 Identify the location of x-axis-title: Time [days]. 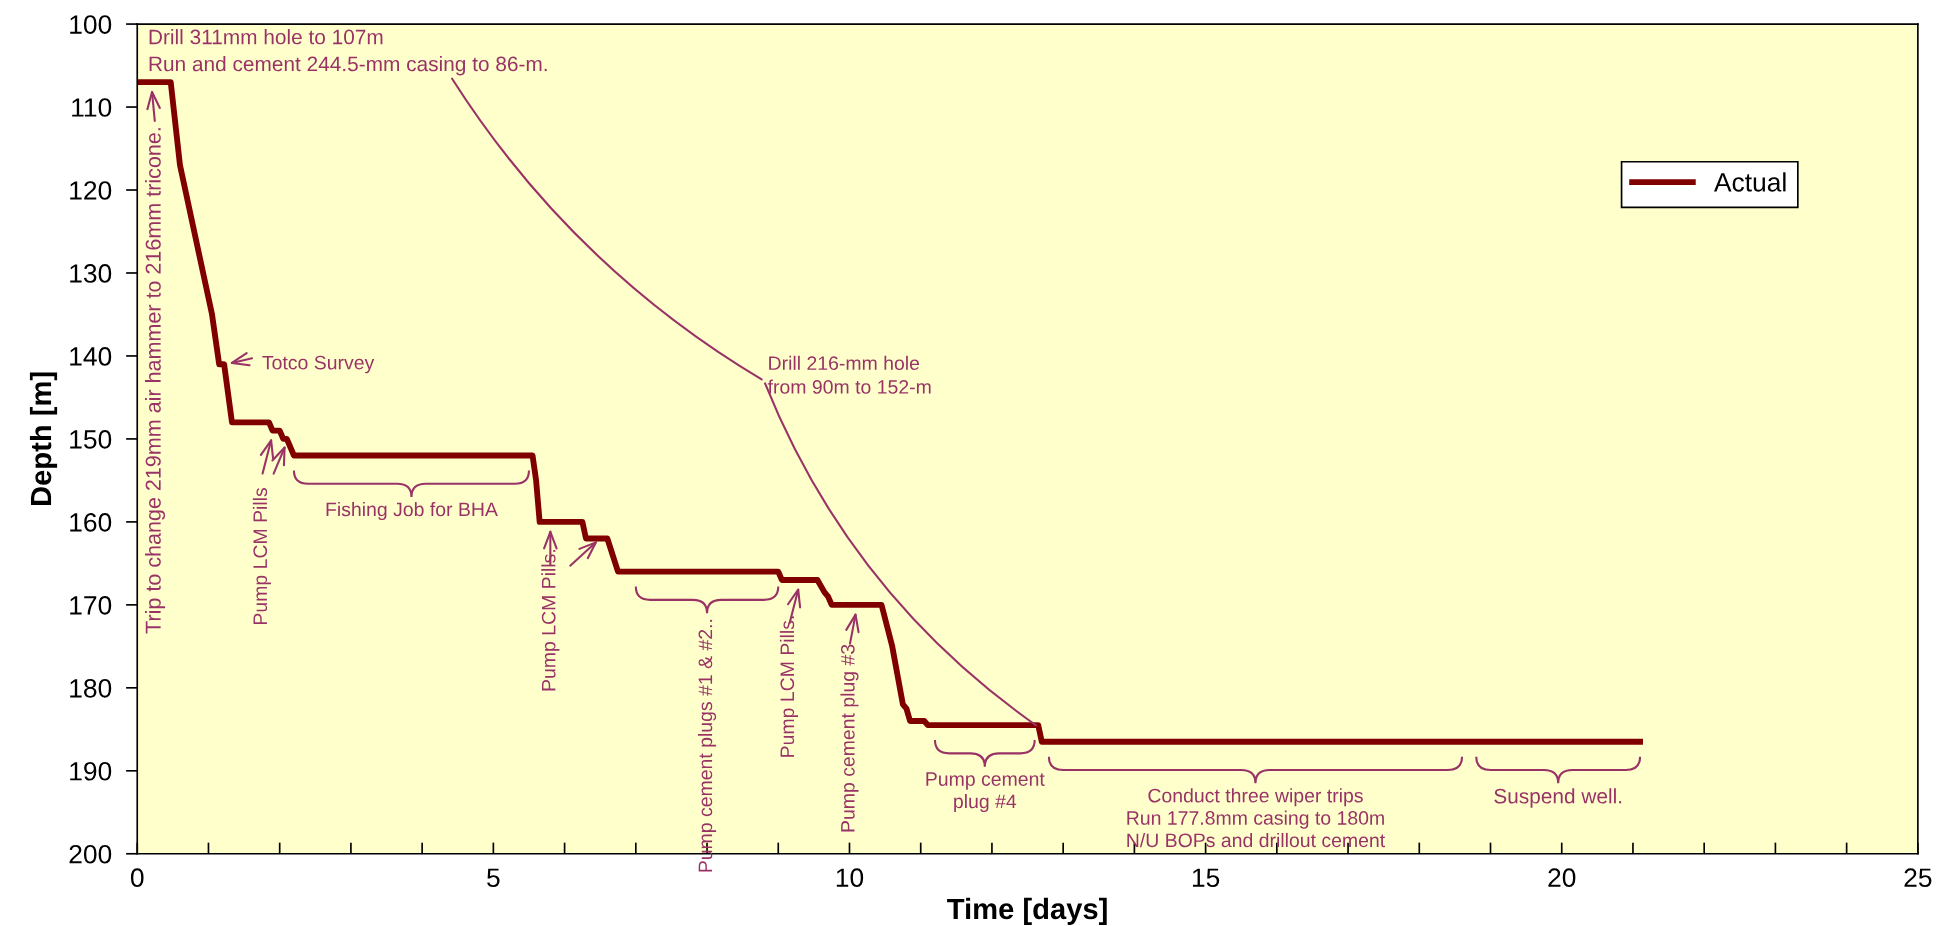
(1027, 911).